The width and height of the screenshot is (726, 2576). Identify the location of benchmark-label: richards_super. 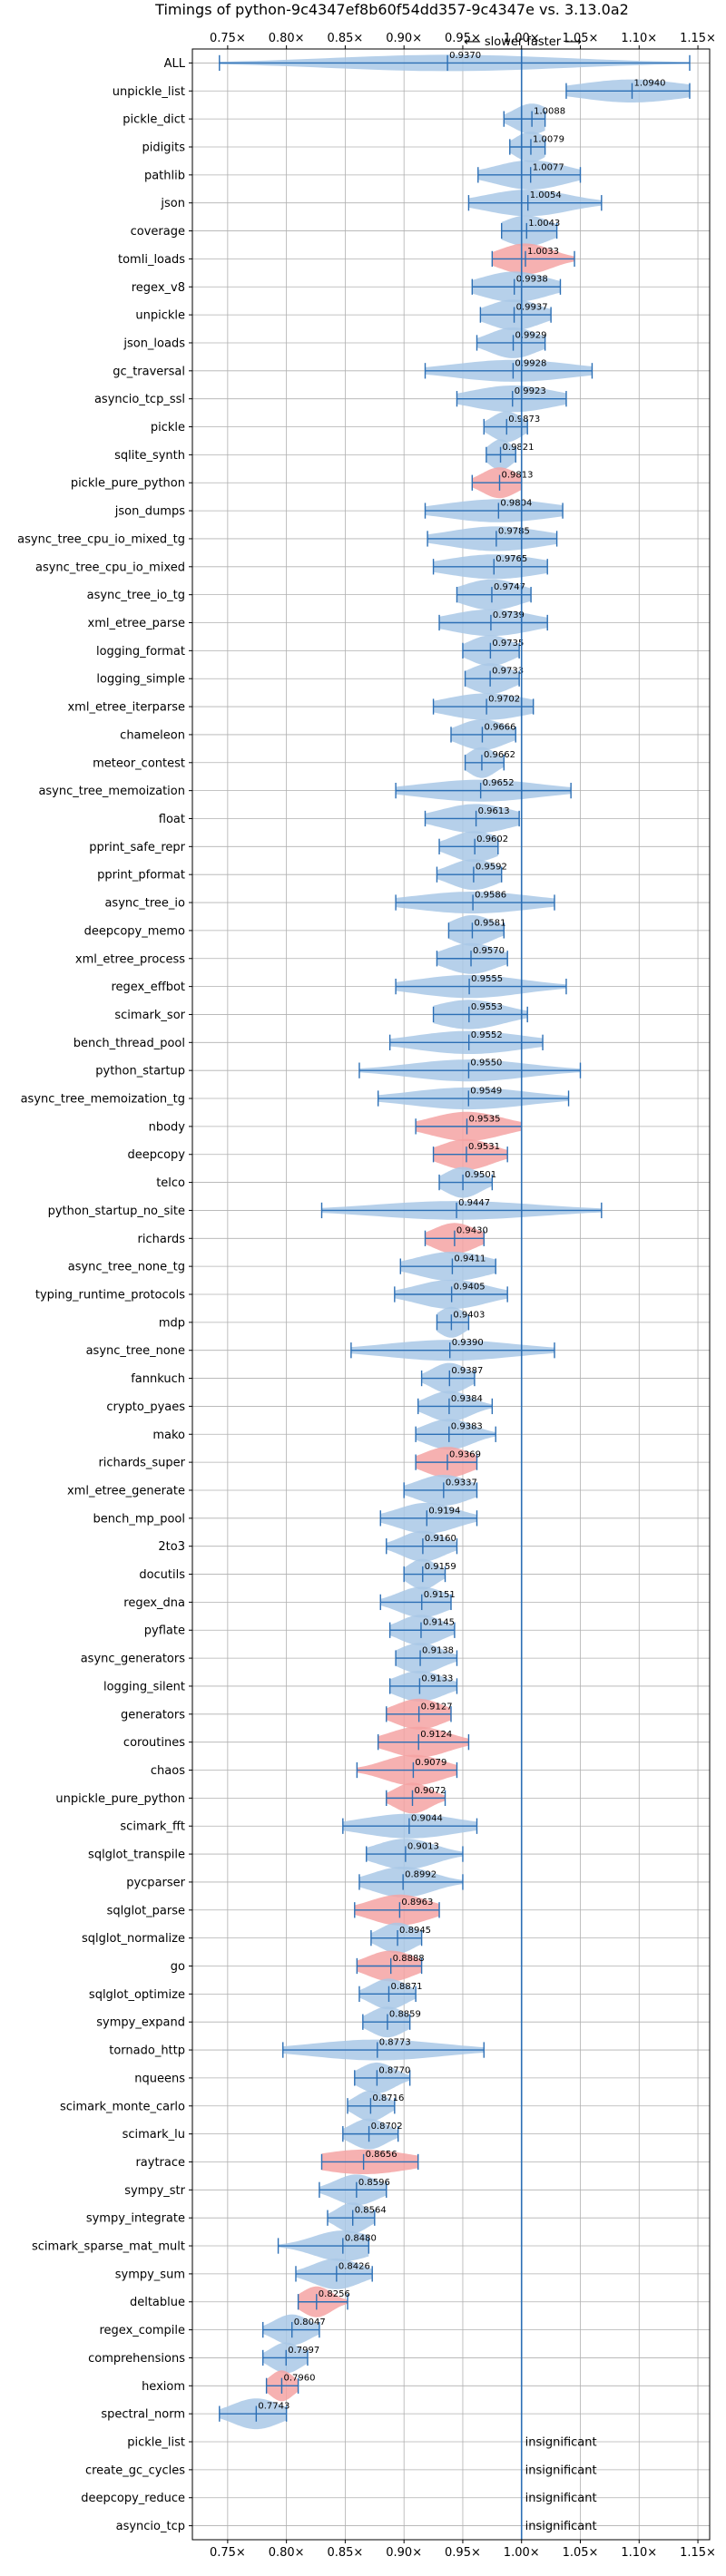
(141, 1463).